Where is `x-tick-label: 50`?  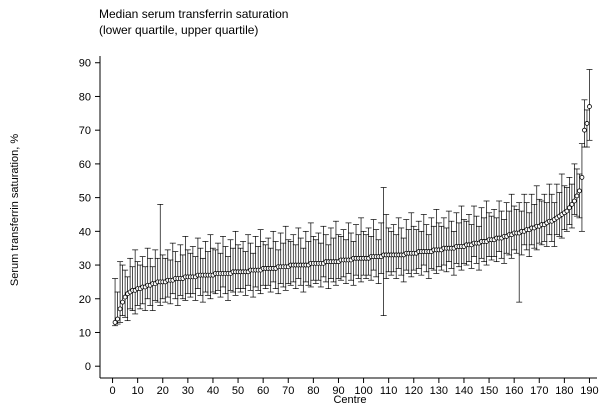
x-tick-label: 50 is located at coordinates (238, 391).